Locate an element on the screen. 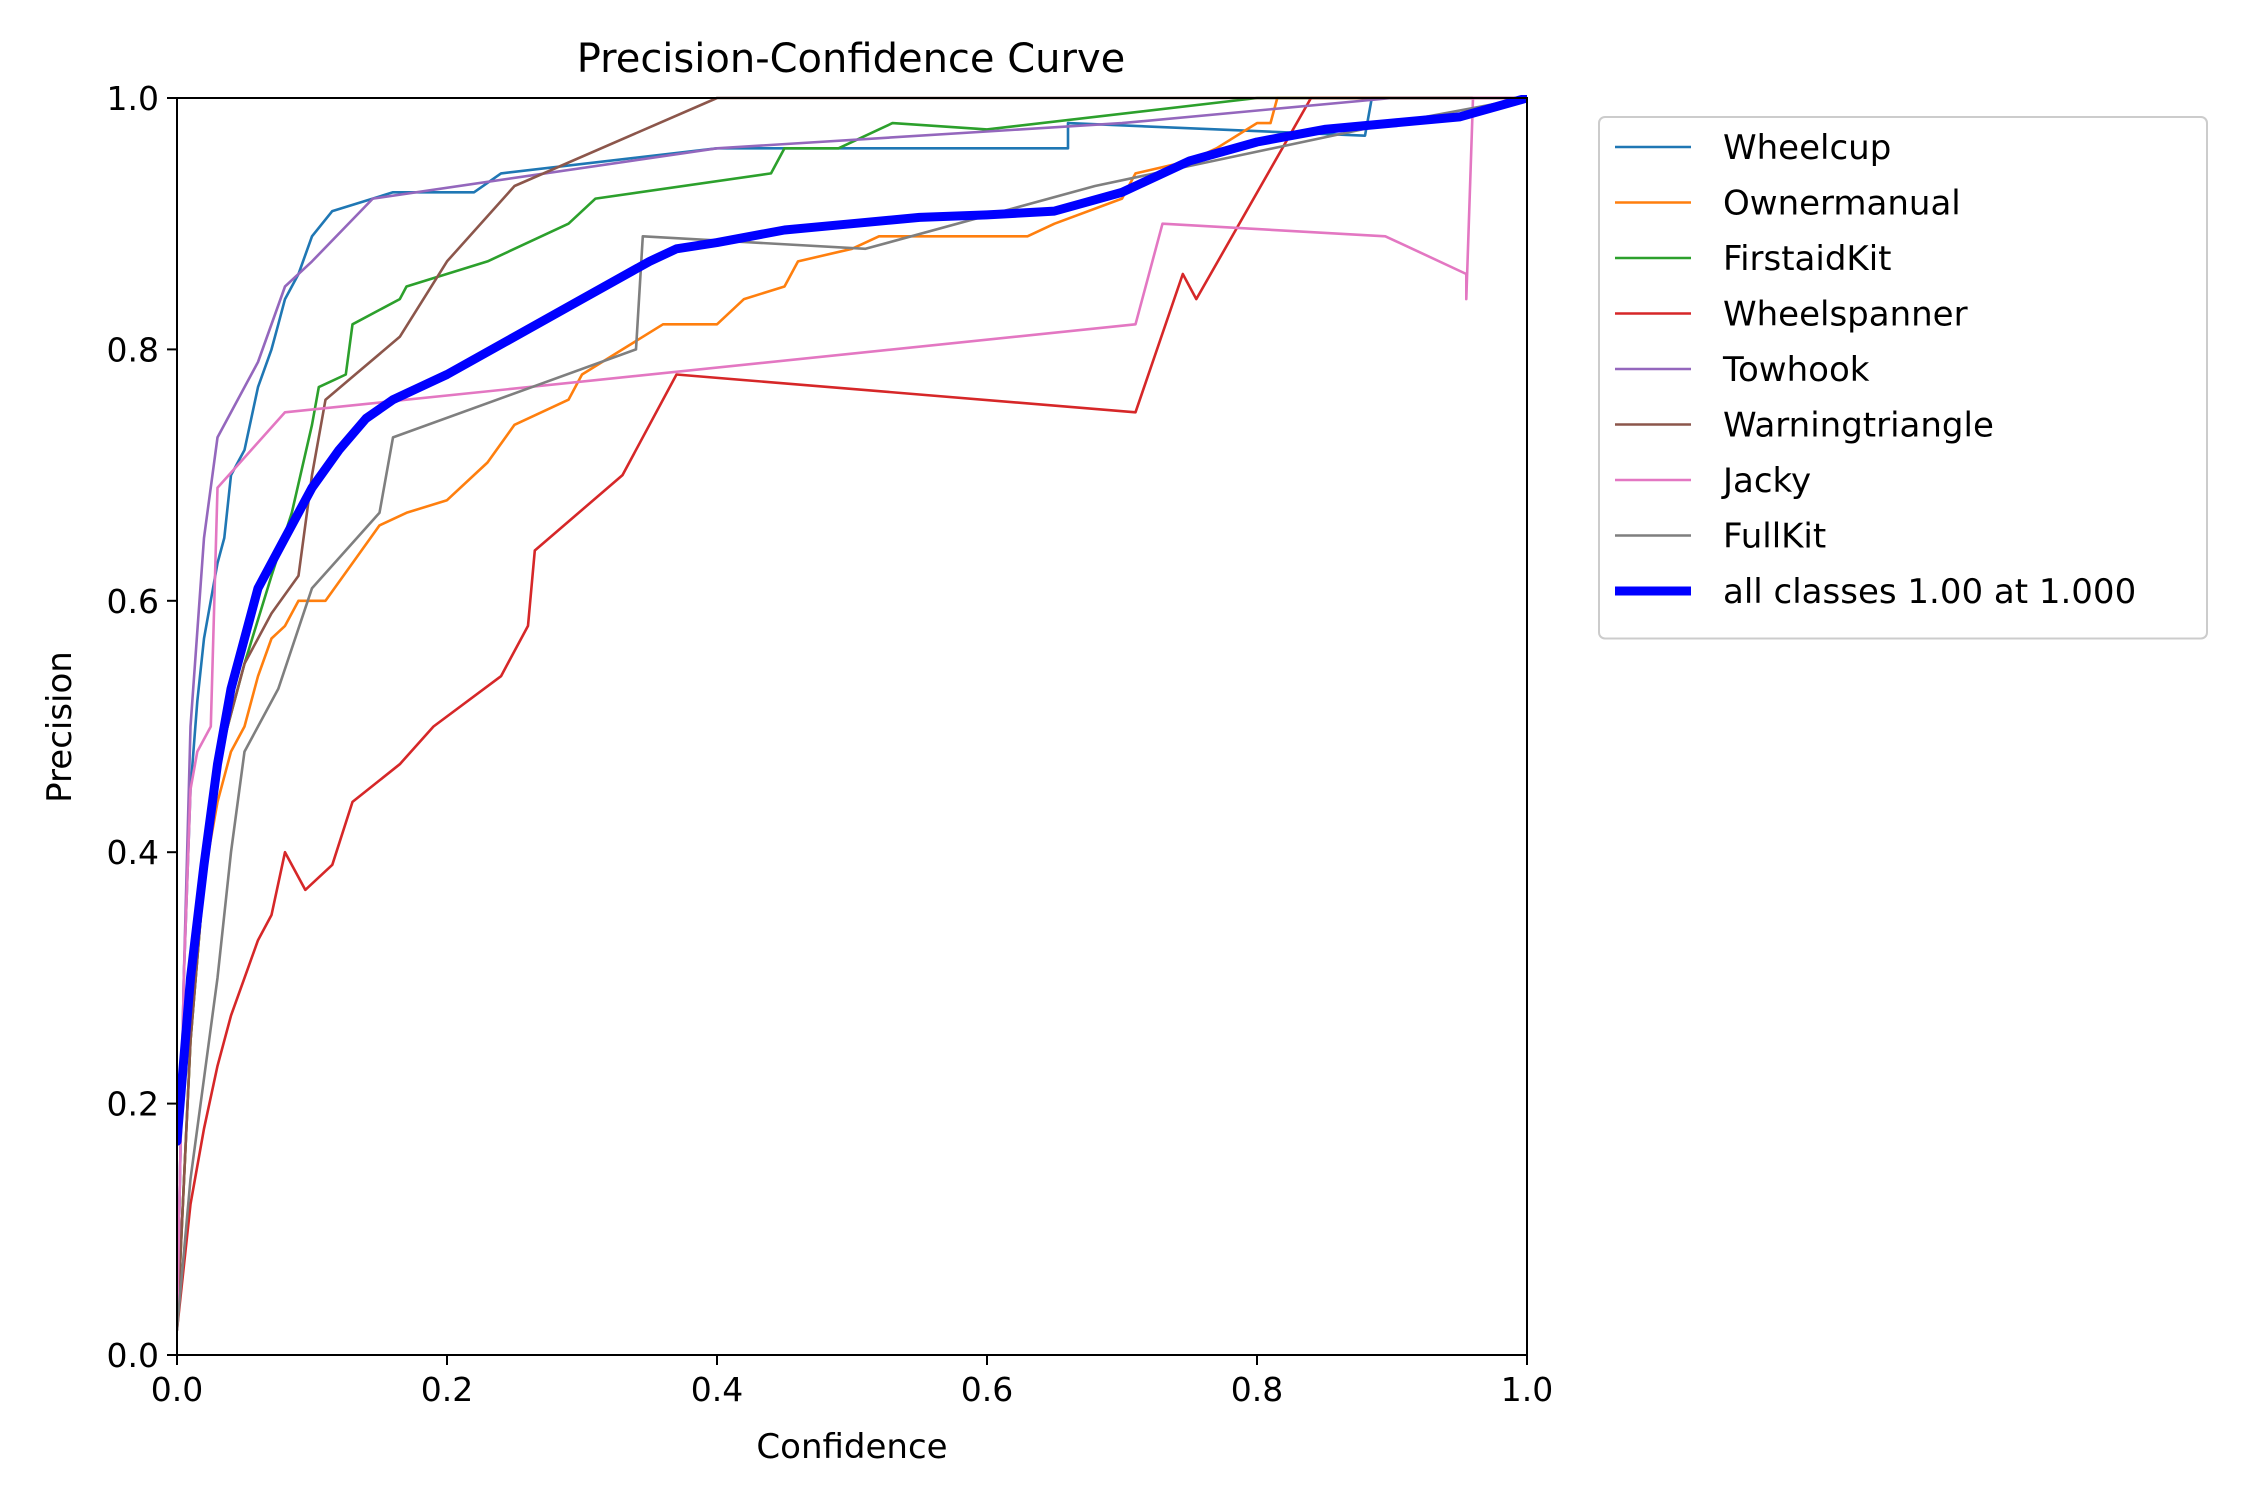  legend-label: all classes 1.00 at 1.000 is located at coordinates (1929, 592).